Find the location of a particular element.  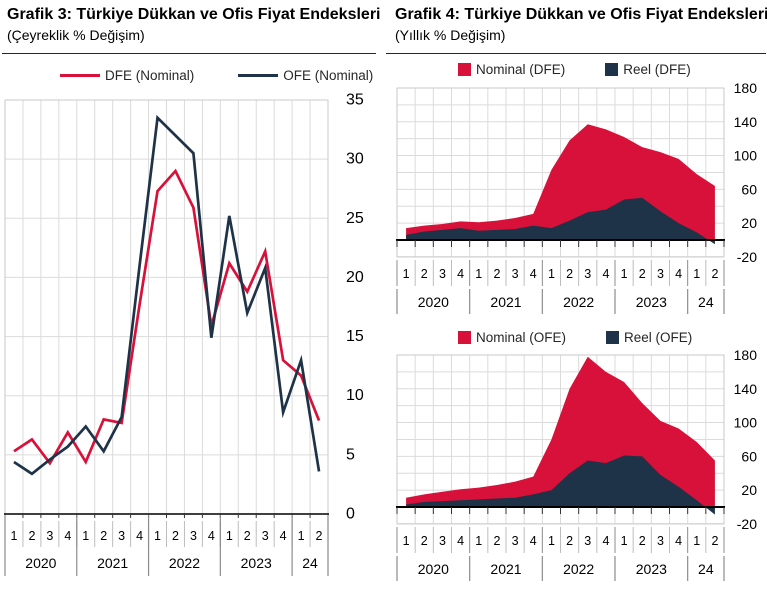

g3-axis-ticks is located at coordinates (166, 516).